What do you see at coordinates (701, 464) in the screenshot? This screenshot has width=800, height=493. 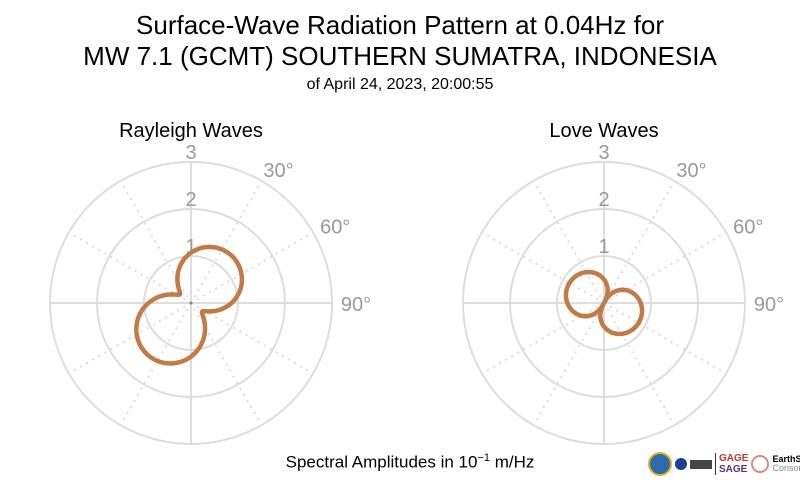 I see `usgs-logo` at bounding box center [701, 464].